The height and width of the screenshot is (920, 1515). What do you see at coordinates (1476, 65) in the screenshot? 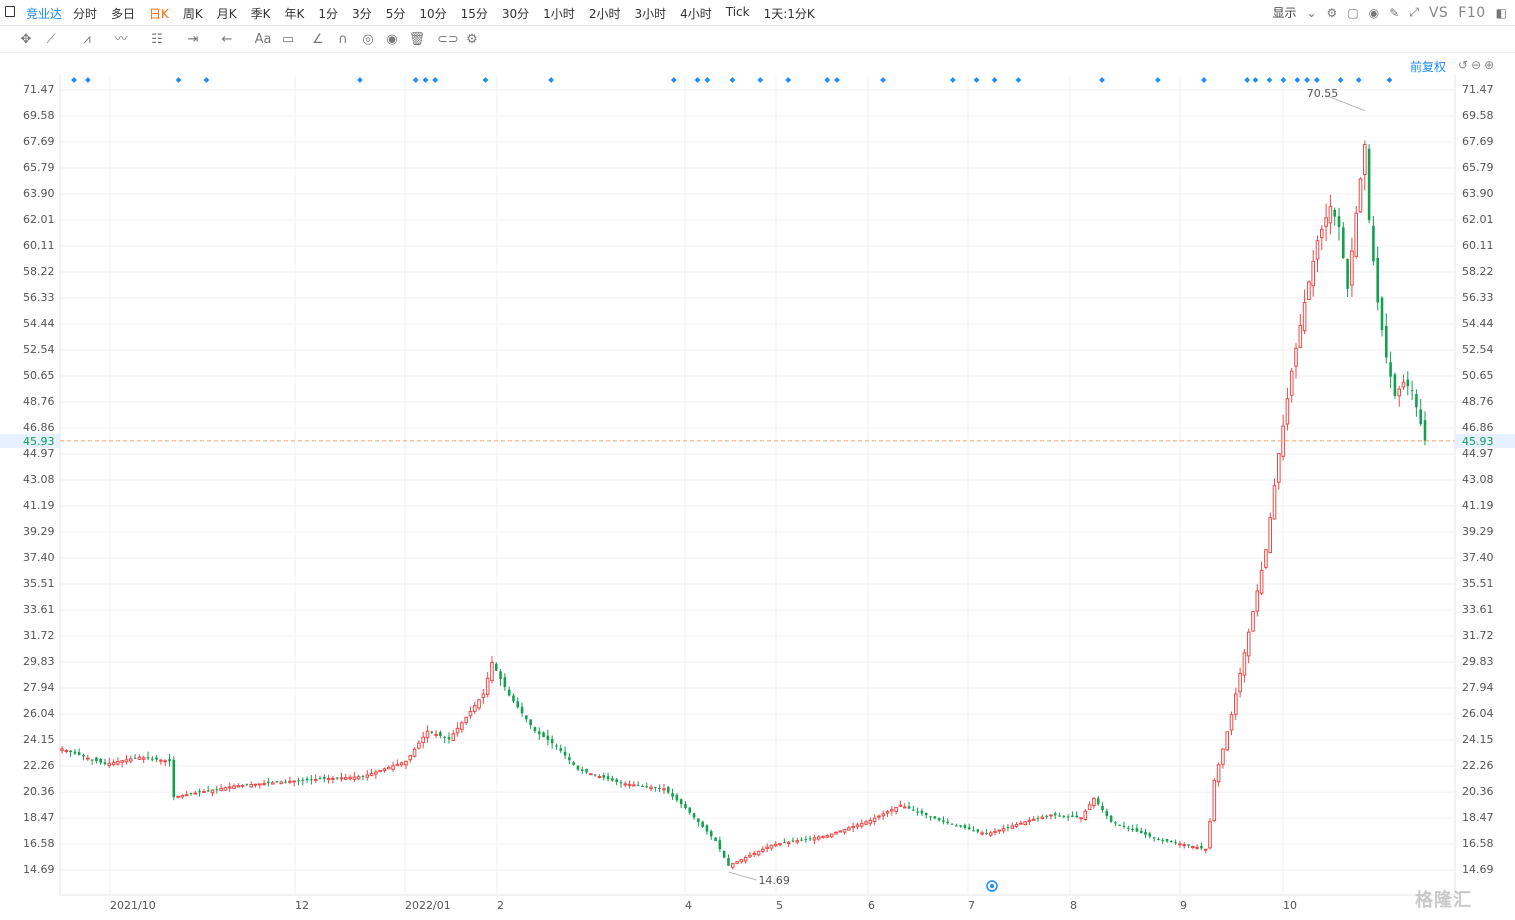
I see `zoom-out-icon: ⊖` at bounding box center [1476, 65].